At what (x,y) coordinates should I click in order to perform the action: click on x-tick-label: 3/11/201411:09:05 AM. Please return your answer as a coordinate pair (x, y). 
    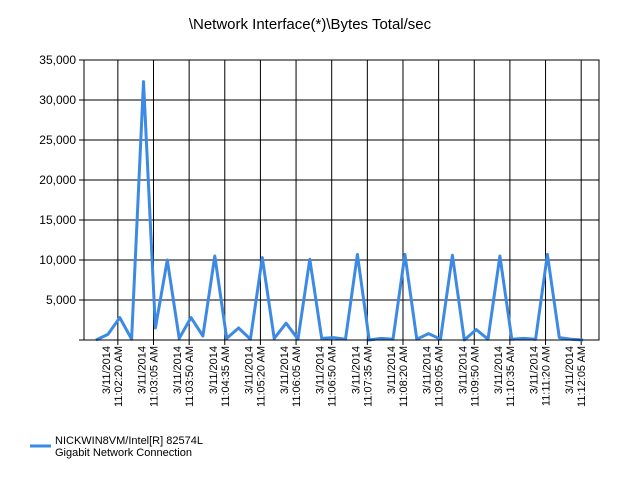
    Looking at the image, I should click on (434, 376).